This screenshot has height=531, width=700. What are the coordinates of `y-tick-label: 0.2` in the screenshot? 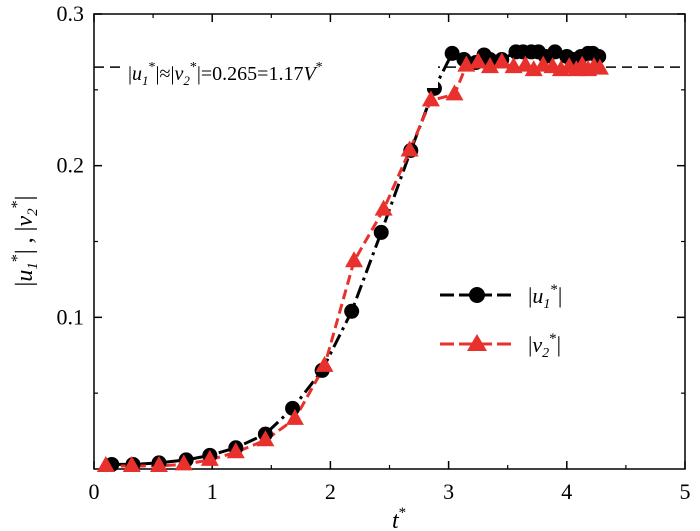 It's located at (71, 165).